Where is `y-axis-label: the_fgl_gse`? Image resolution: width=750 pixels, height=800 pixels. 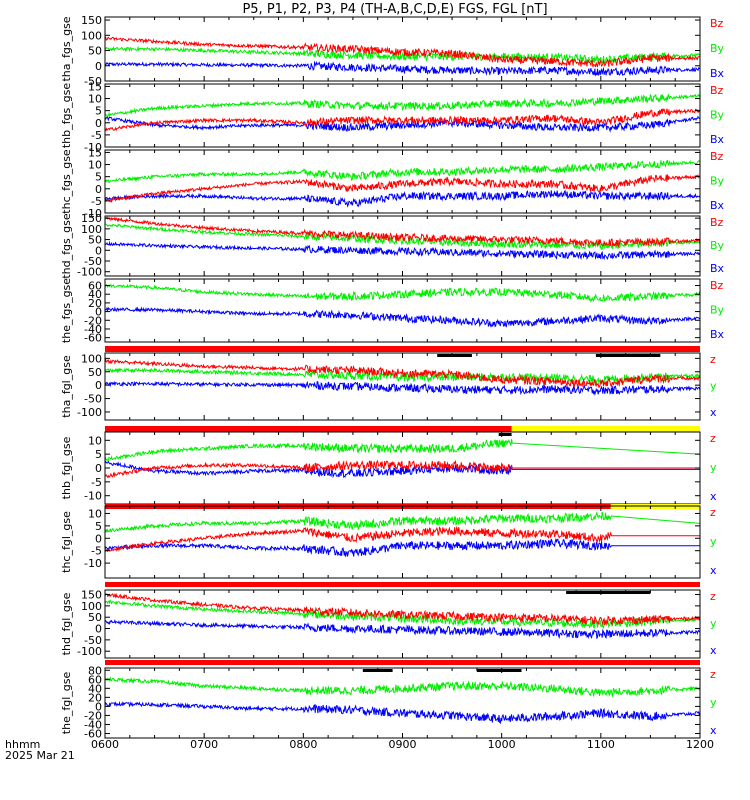
y-axis-label: the_fgl_gse is located at coordinates (66, 703).